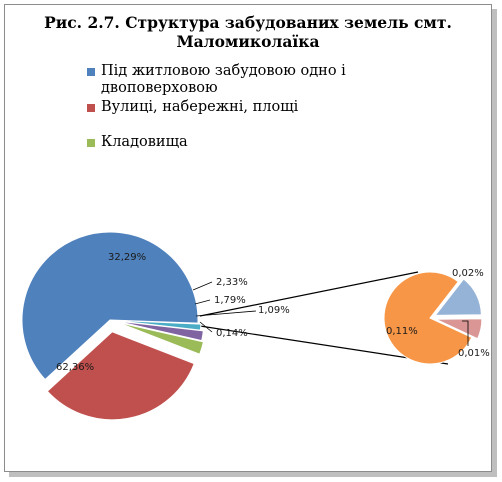 The image size is (502, 482). What do you see at coordinates (91, 108) in the screenshot?
I see `legend-swatch-streets` at bounding box center [91, 108].